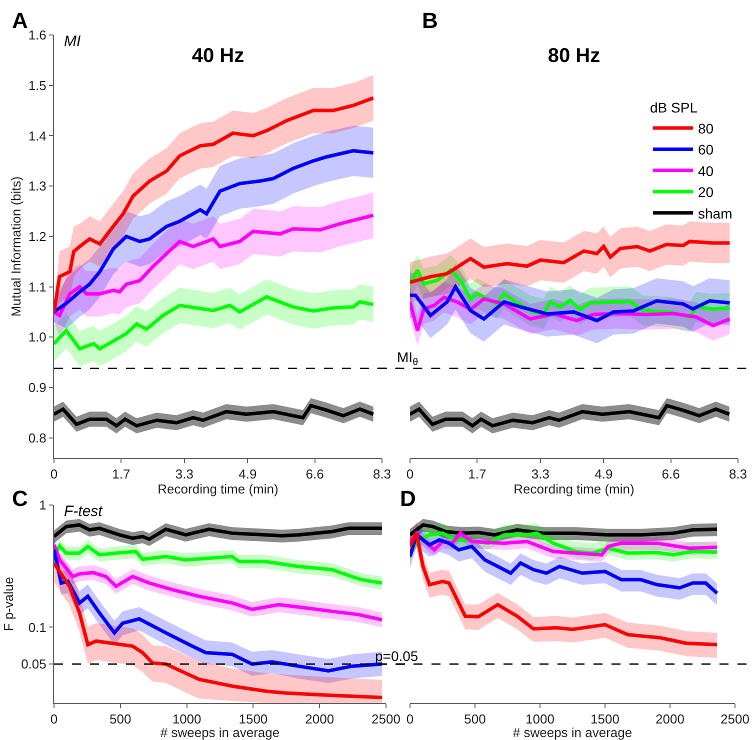 The height and width of the screenshot is (740, 755). I want to click on legend-label: sham, so click(715, 213).